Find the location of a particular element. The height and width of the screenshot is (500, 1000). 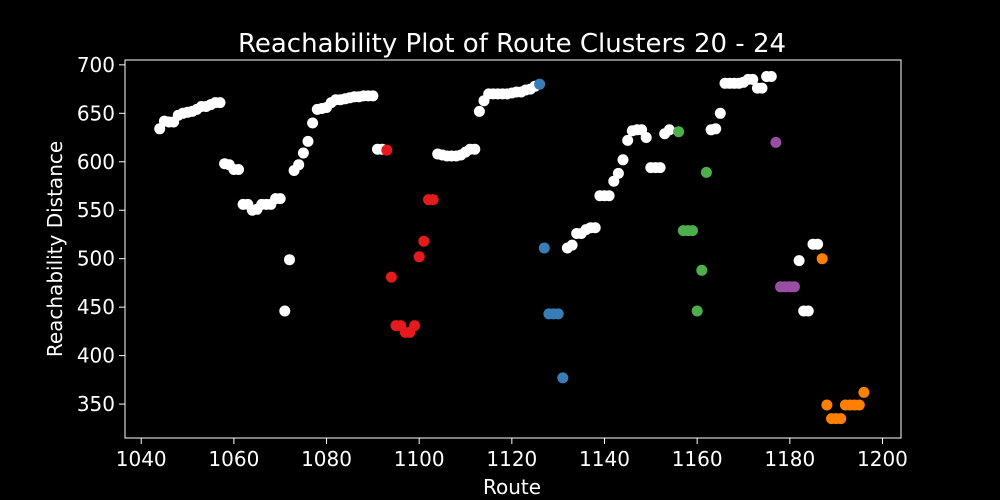

x-tick-label: 1040 is located at coordinates (141, 459).